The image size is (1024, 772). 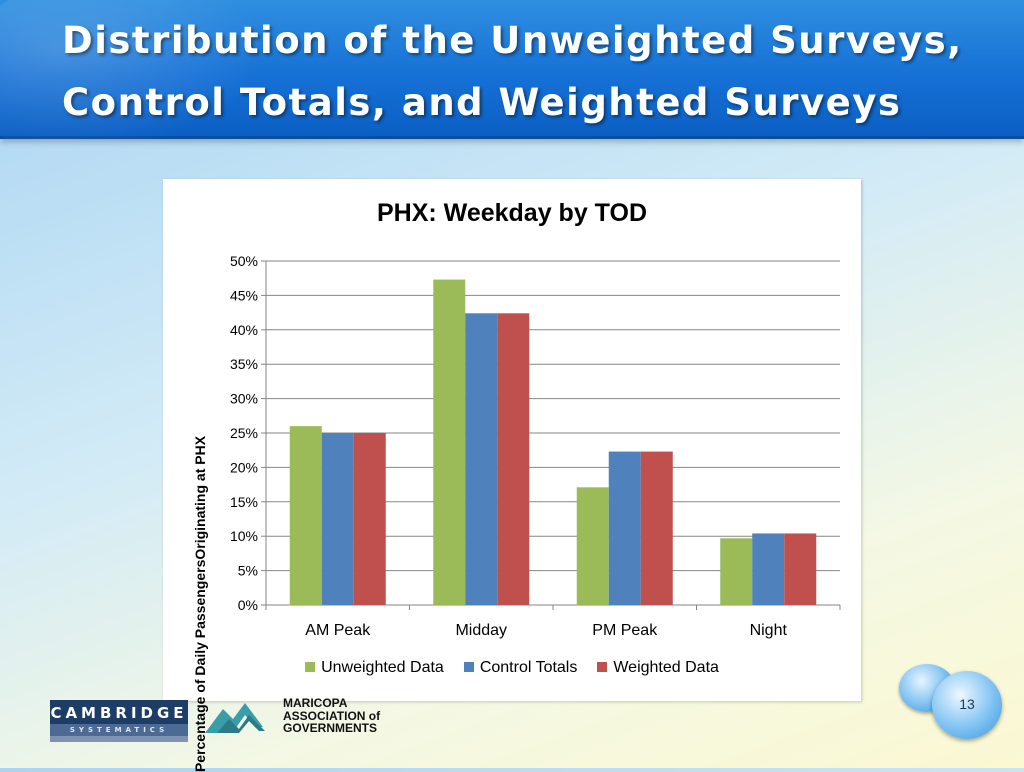 I want to click on slide-title-line-2: Control Totals, and Weighted Surveys, so click(x=482, y=102).